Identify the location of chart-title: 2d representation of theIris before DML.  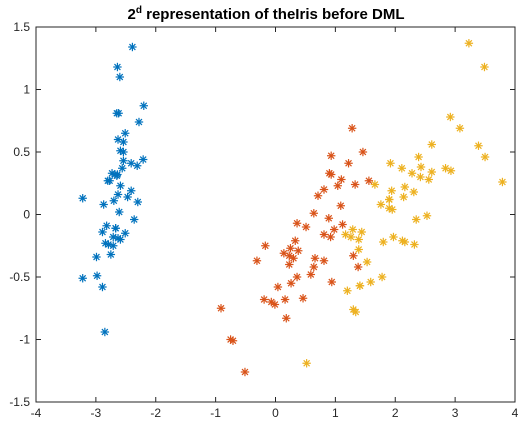
(266, 14).